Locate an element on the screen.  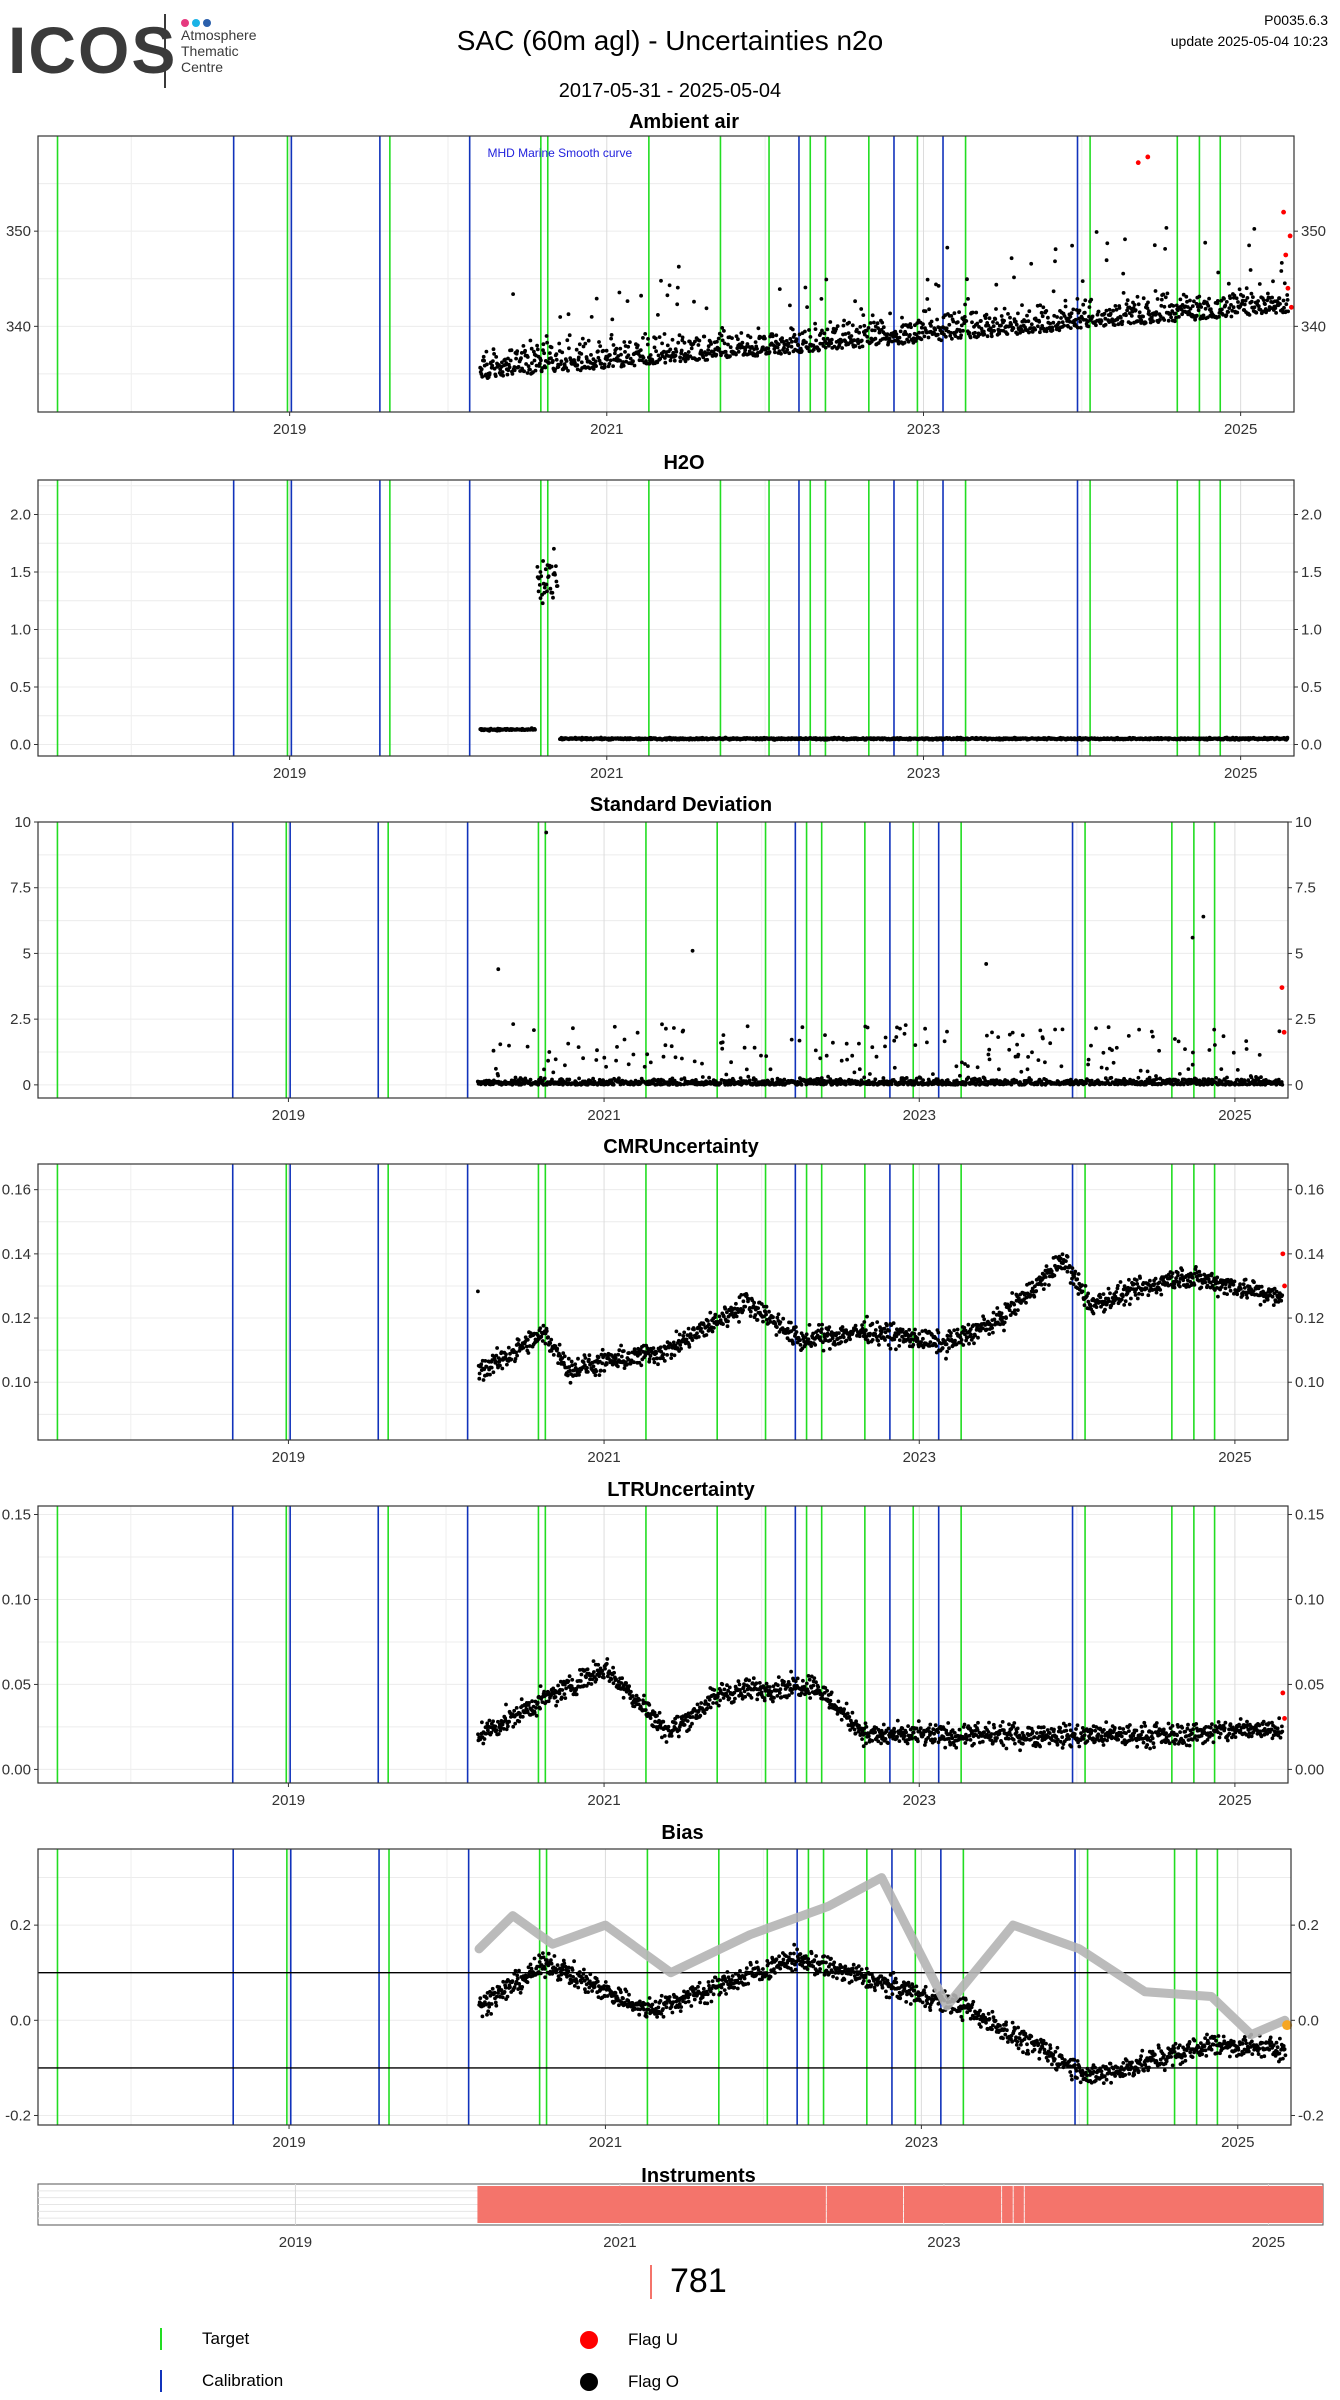
y-tick-label-left: 5 is located at coordinates (27, 953).